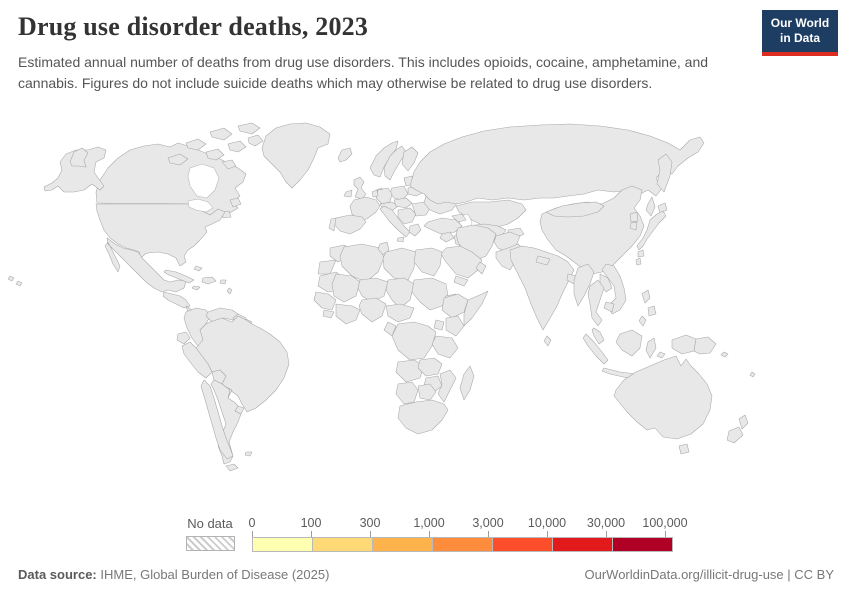 Image resolution: width=850 pixels, height=600 pixels. Describe the element at coordinates (222, 316) in the screenshot. I see `country-venezuela` at that location.